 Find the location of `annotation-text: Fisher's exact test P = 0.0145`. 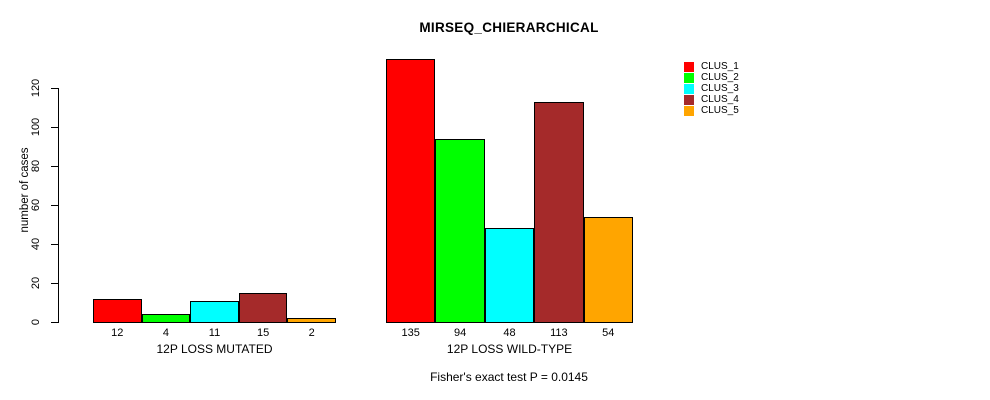

annotation-text: Fisher's exact test P = 0.0145 is located at coordinates (509, 377).